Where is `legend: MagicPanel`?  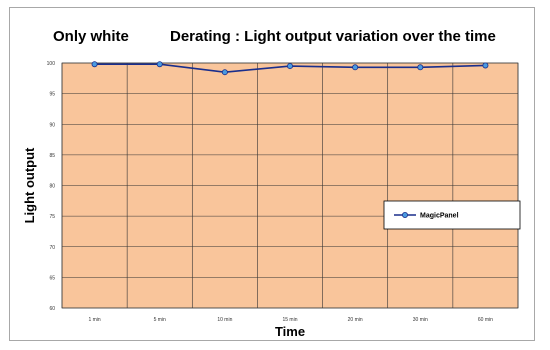
legend: MagicPanel is located at coordinates (452, 215).